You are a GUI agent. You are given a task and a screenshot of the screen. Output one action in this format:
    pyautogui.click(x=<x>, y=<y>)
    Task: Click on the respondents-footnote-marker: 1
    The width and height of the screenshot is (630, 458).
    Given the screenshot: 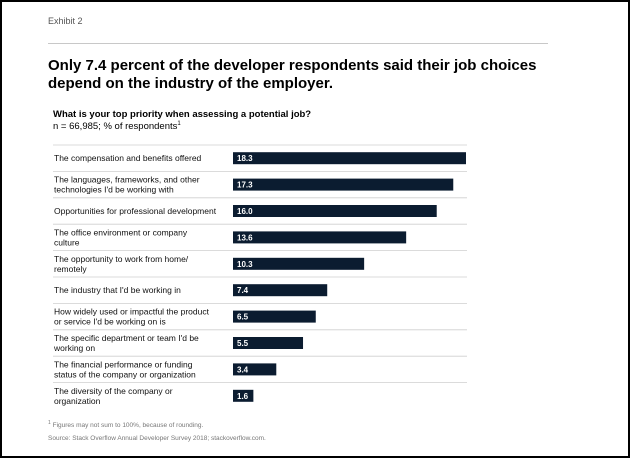 What is the action you would take?
    pyautogui.click(x=179, y=124)
    